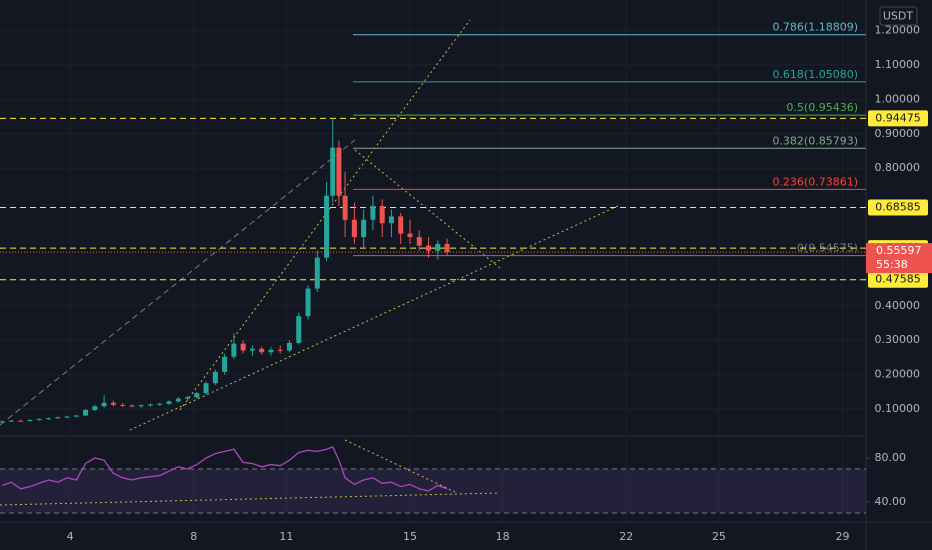  What do you see at coordinates (899, 250) in the screenshot?
I see `last-price-label: 0.55597` at bounding box center [899, 250].